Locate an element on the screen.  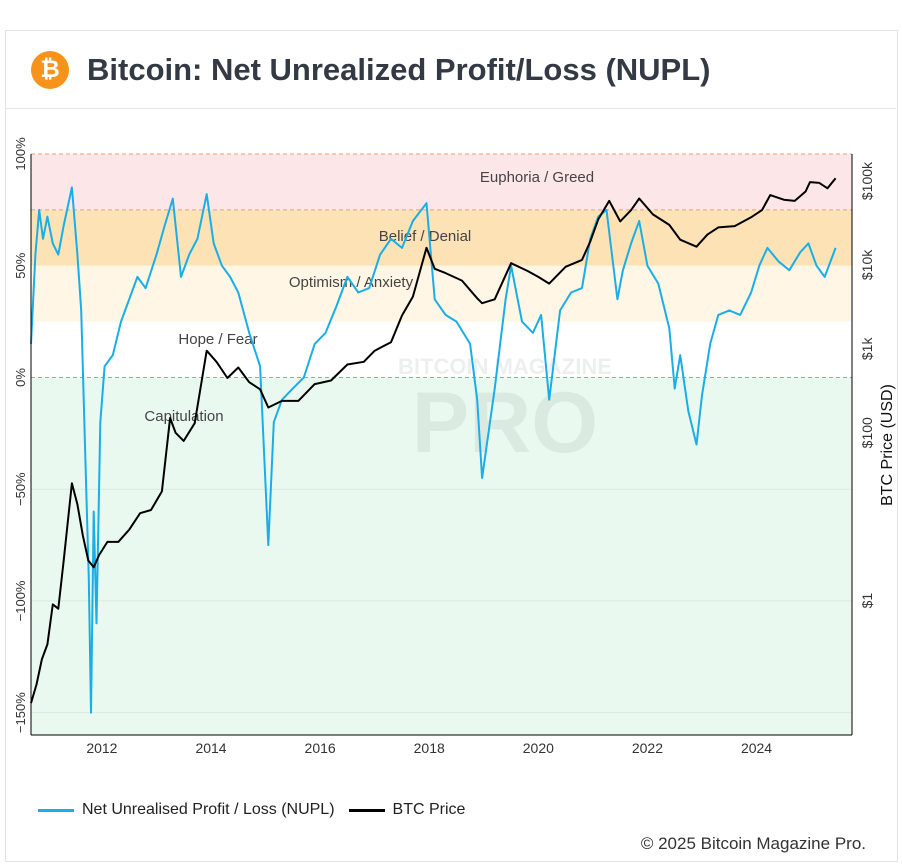
x-tick-label: 2016 is located at coordinates (320, 748).